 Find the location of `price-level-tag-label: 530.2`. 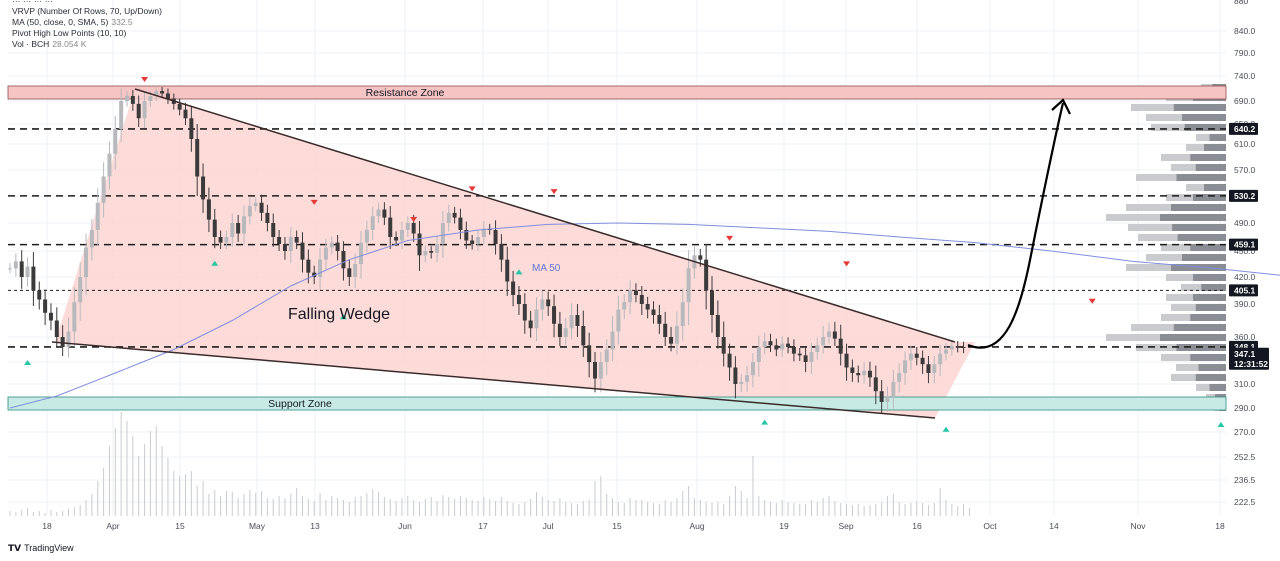

price-level-tag-label: 530.2 is located at coordinates (1245, 196).